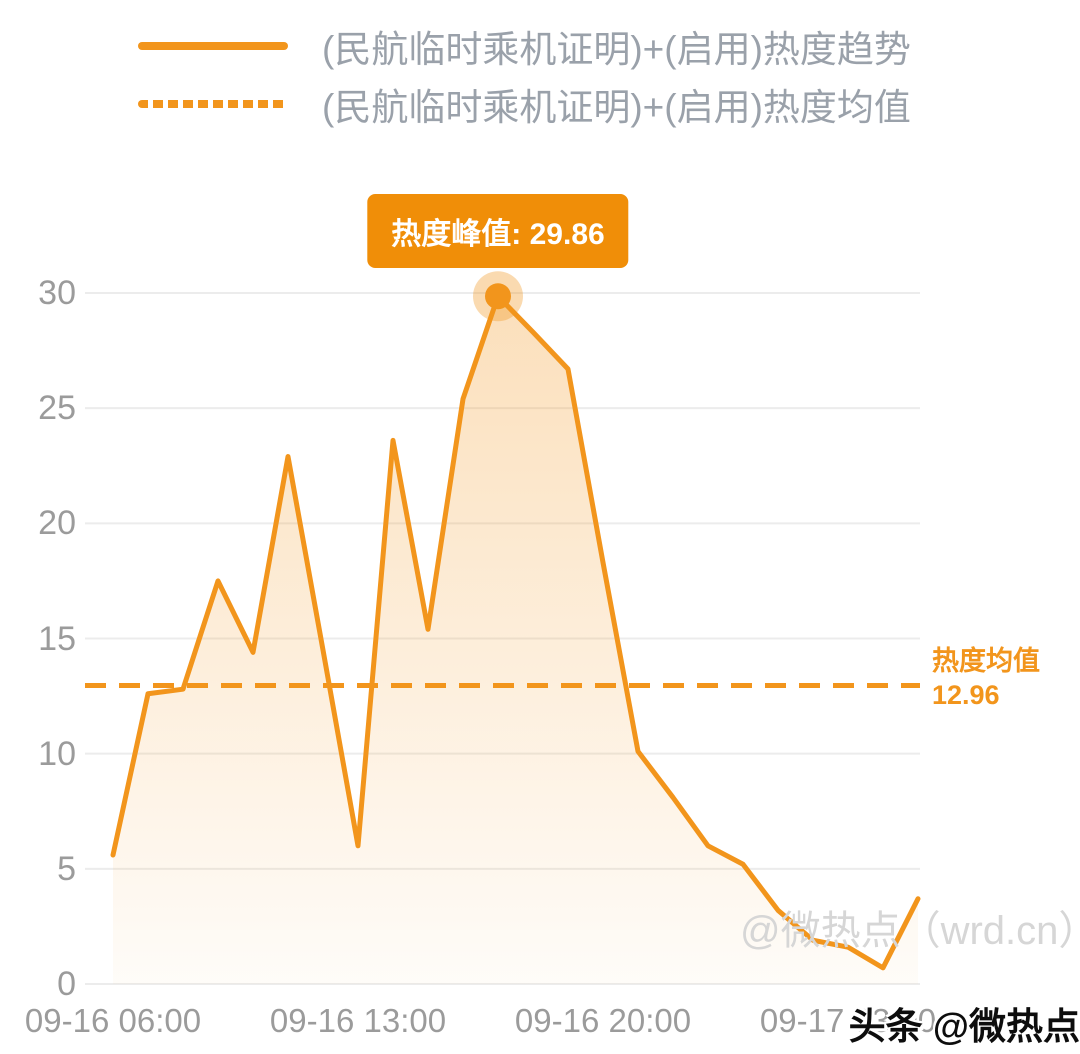 The width and height of the screenshot is (1080, 1054). I want to click on y-axis-tick-label: 20, so click(57, 523).